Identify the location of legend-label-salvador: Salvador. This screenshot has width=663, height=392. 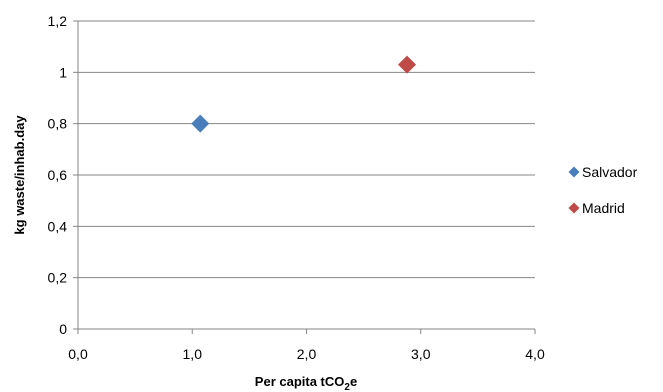
(610, 172).